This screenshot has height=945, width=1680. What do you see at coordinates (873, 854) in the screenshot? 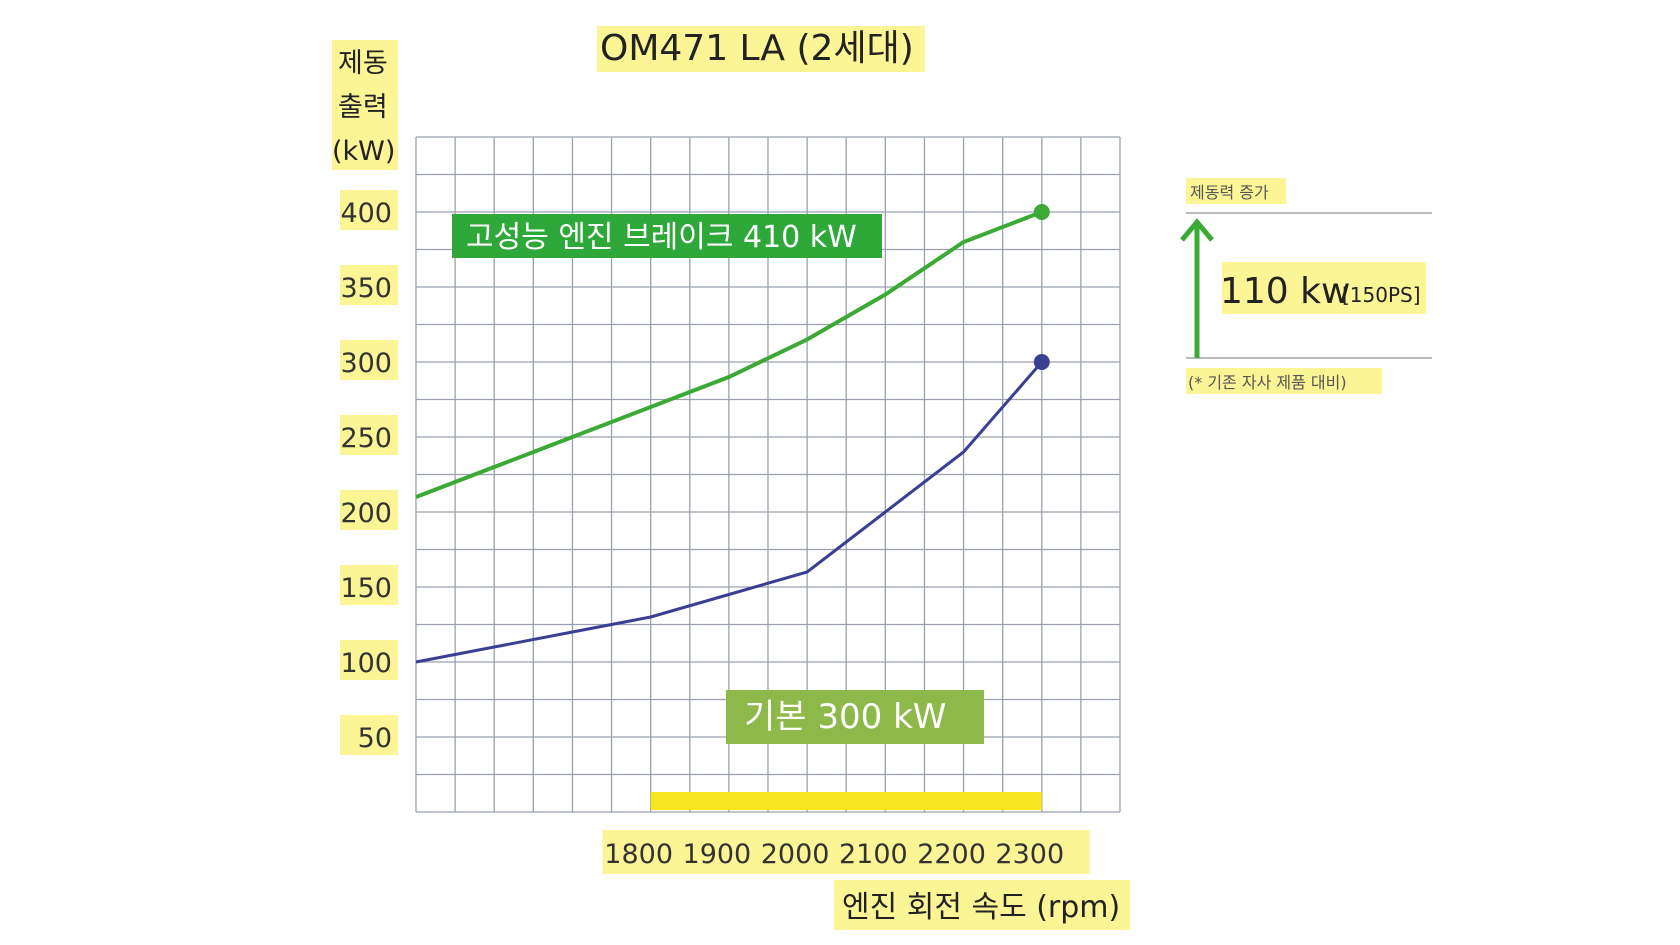
I see `x-tick-label: 2100` at bounding box center [873, 854].